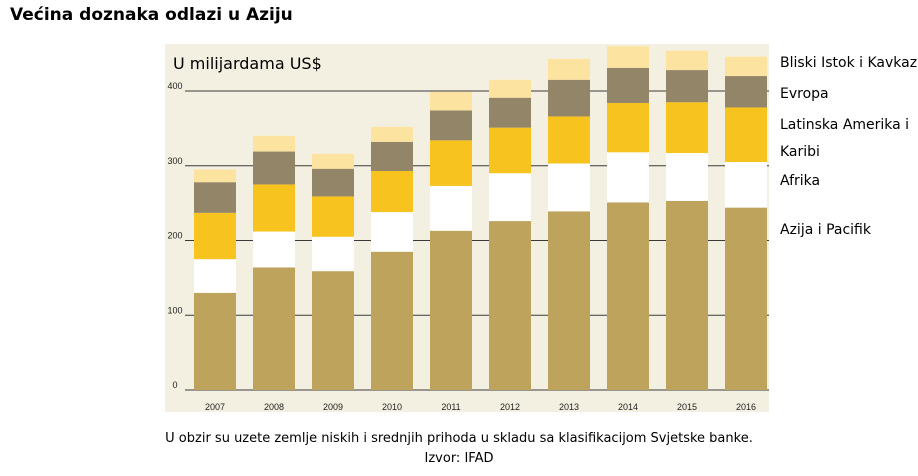 The image size is (918, 476). Describe the element at coordinates (247, 63) in the screenshot. I see `unit-label: U milijardama US$` at that location.